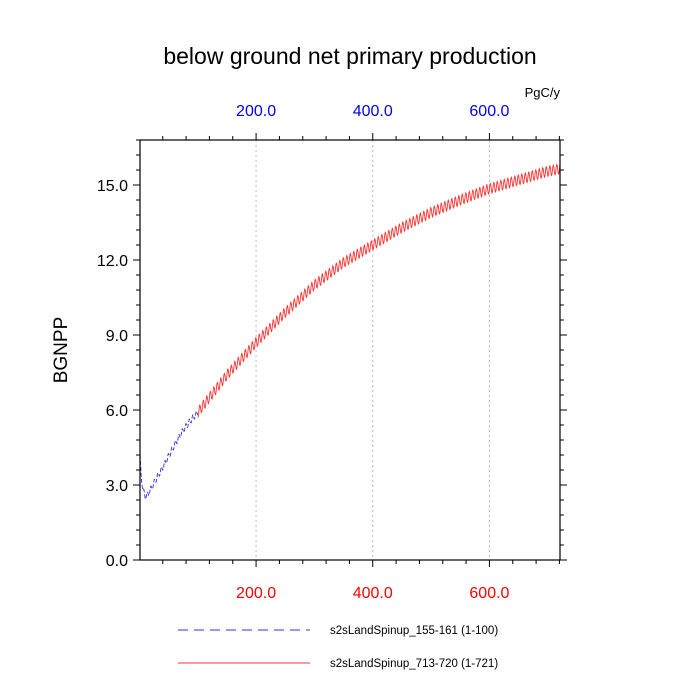  What do you see at coordinates (543, 92) in the screenshot?
I see `units-label: PgC/y` at bounding box center [543, 92].